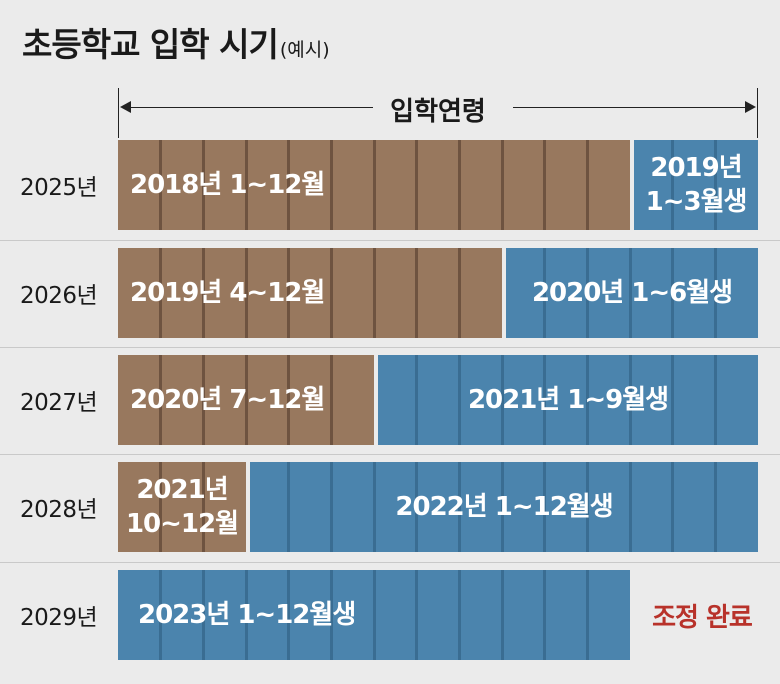  I want to click on arrow-left-icon, so click(125, 107).